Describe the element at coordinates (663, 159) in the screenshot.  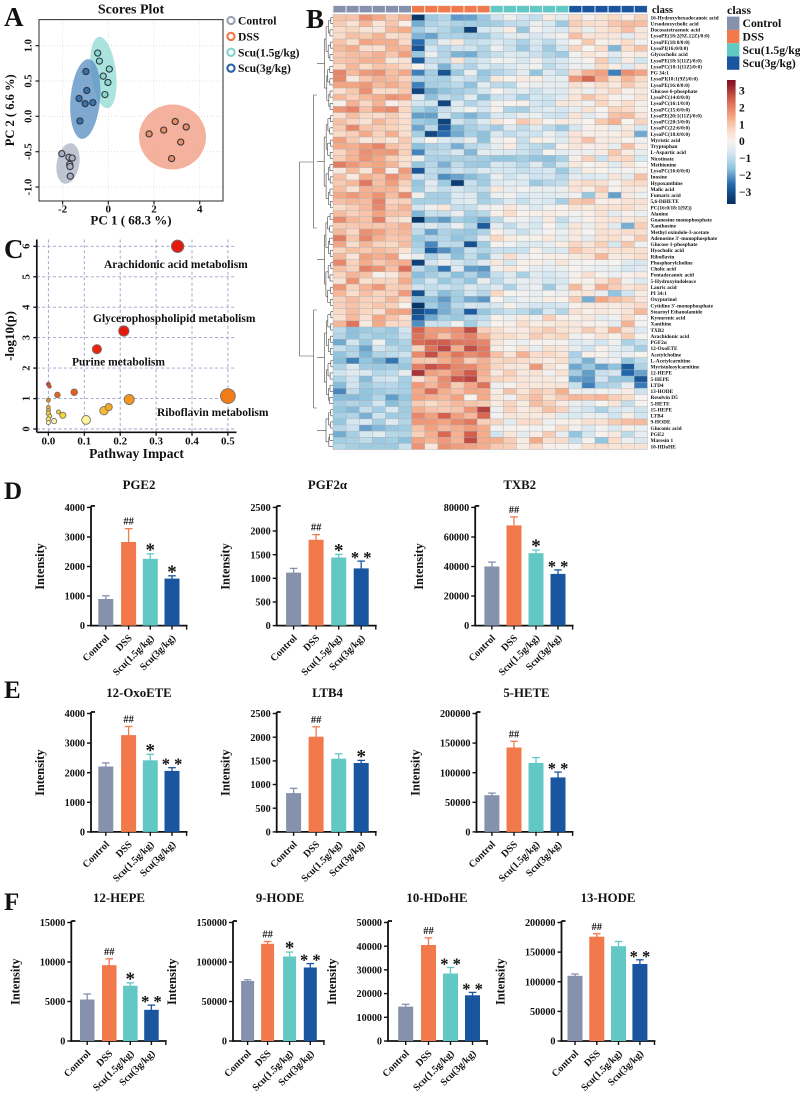
I see `svg-text: Nicotinate` at that location.